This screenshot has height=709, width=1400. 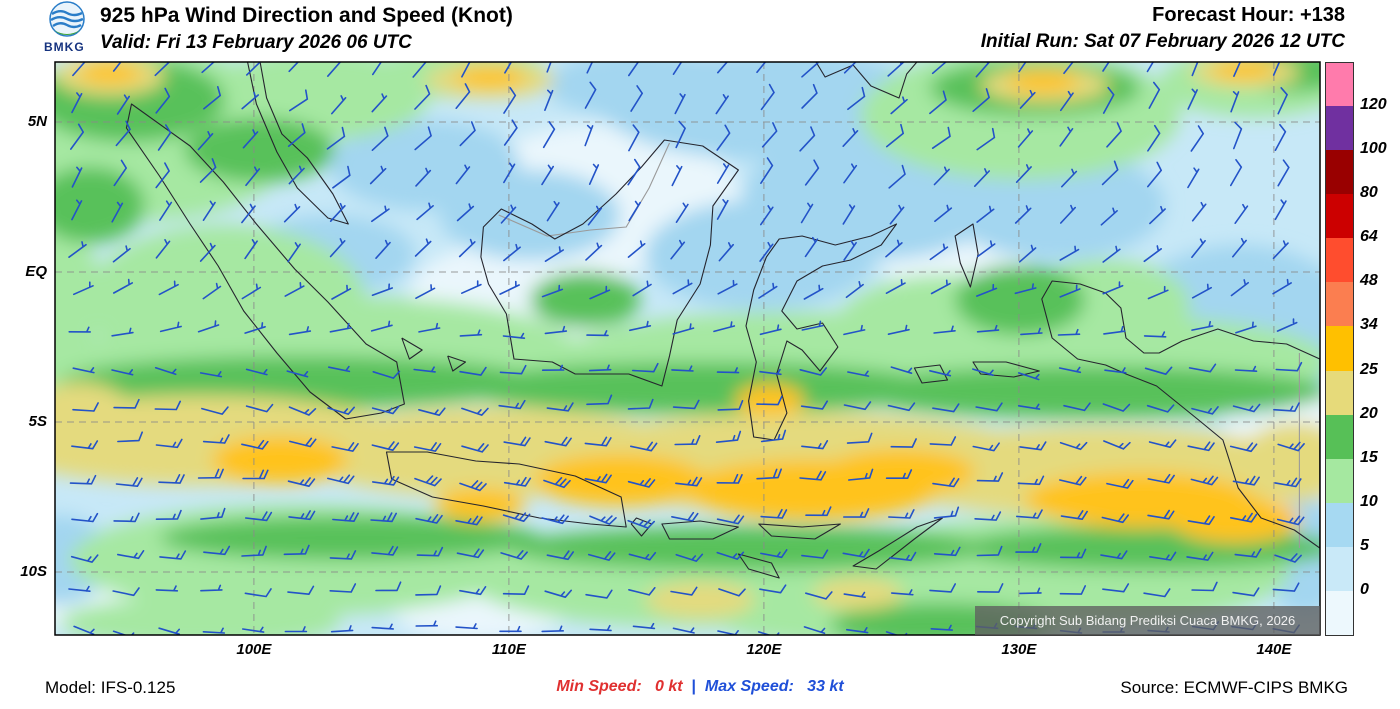 I want to click on bmkg-logo-label: BMKG, so click(x=64, y=47).